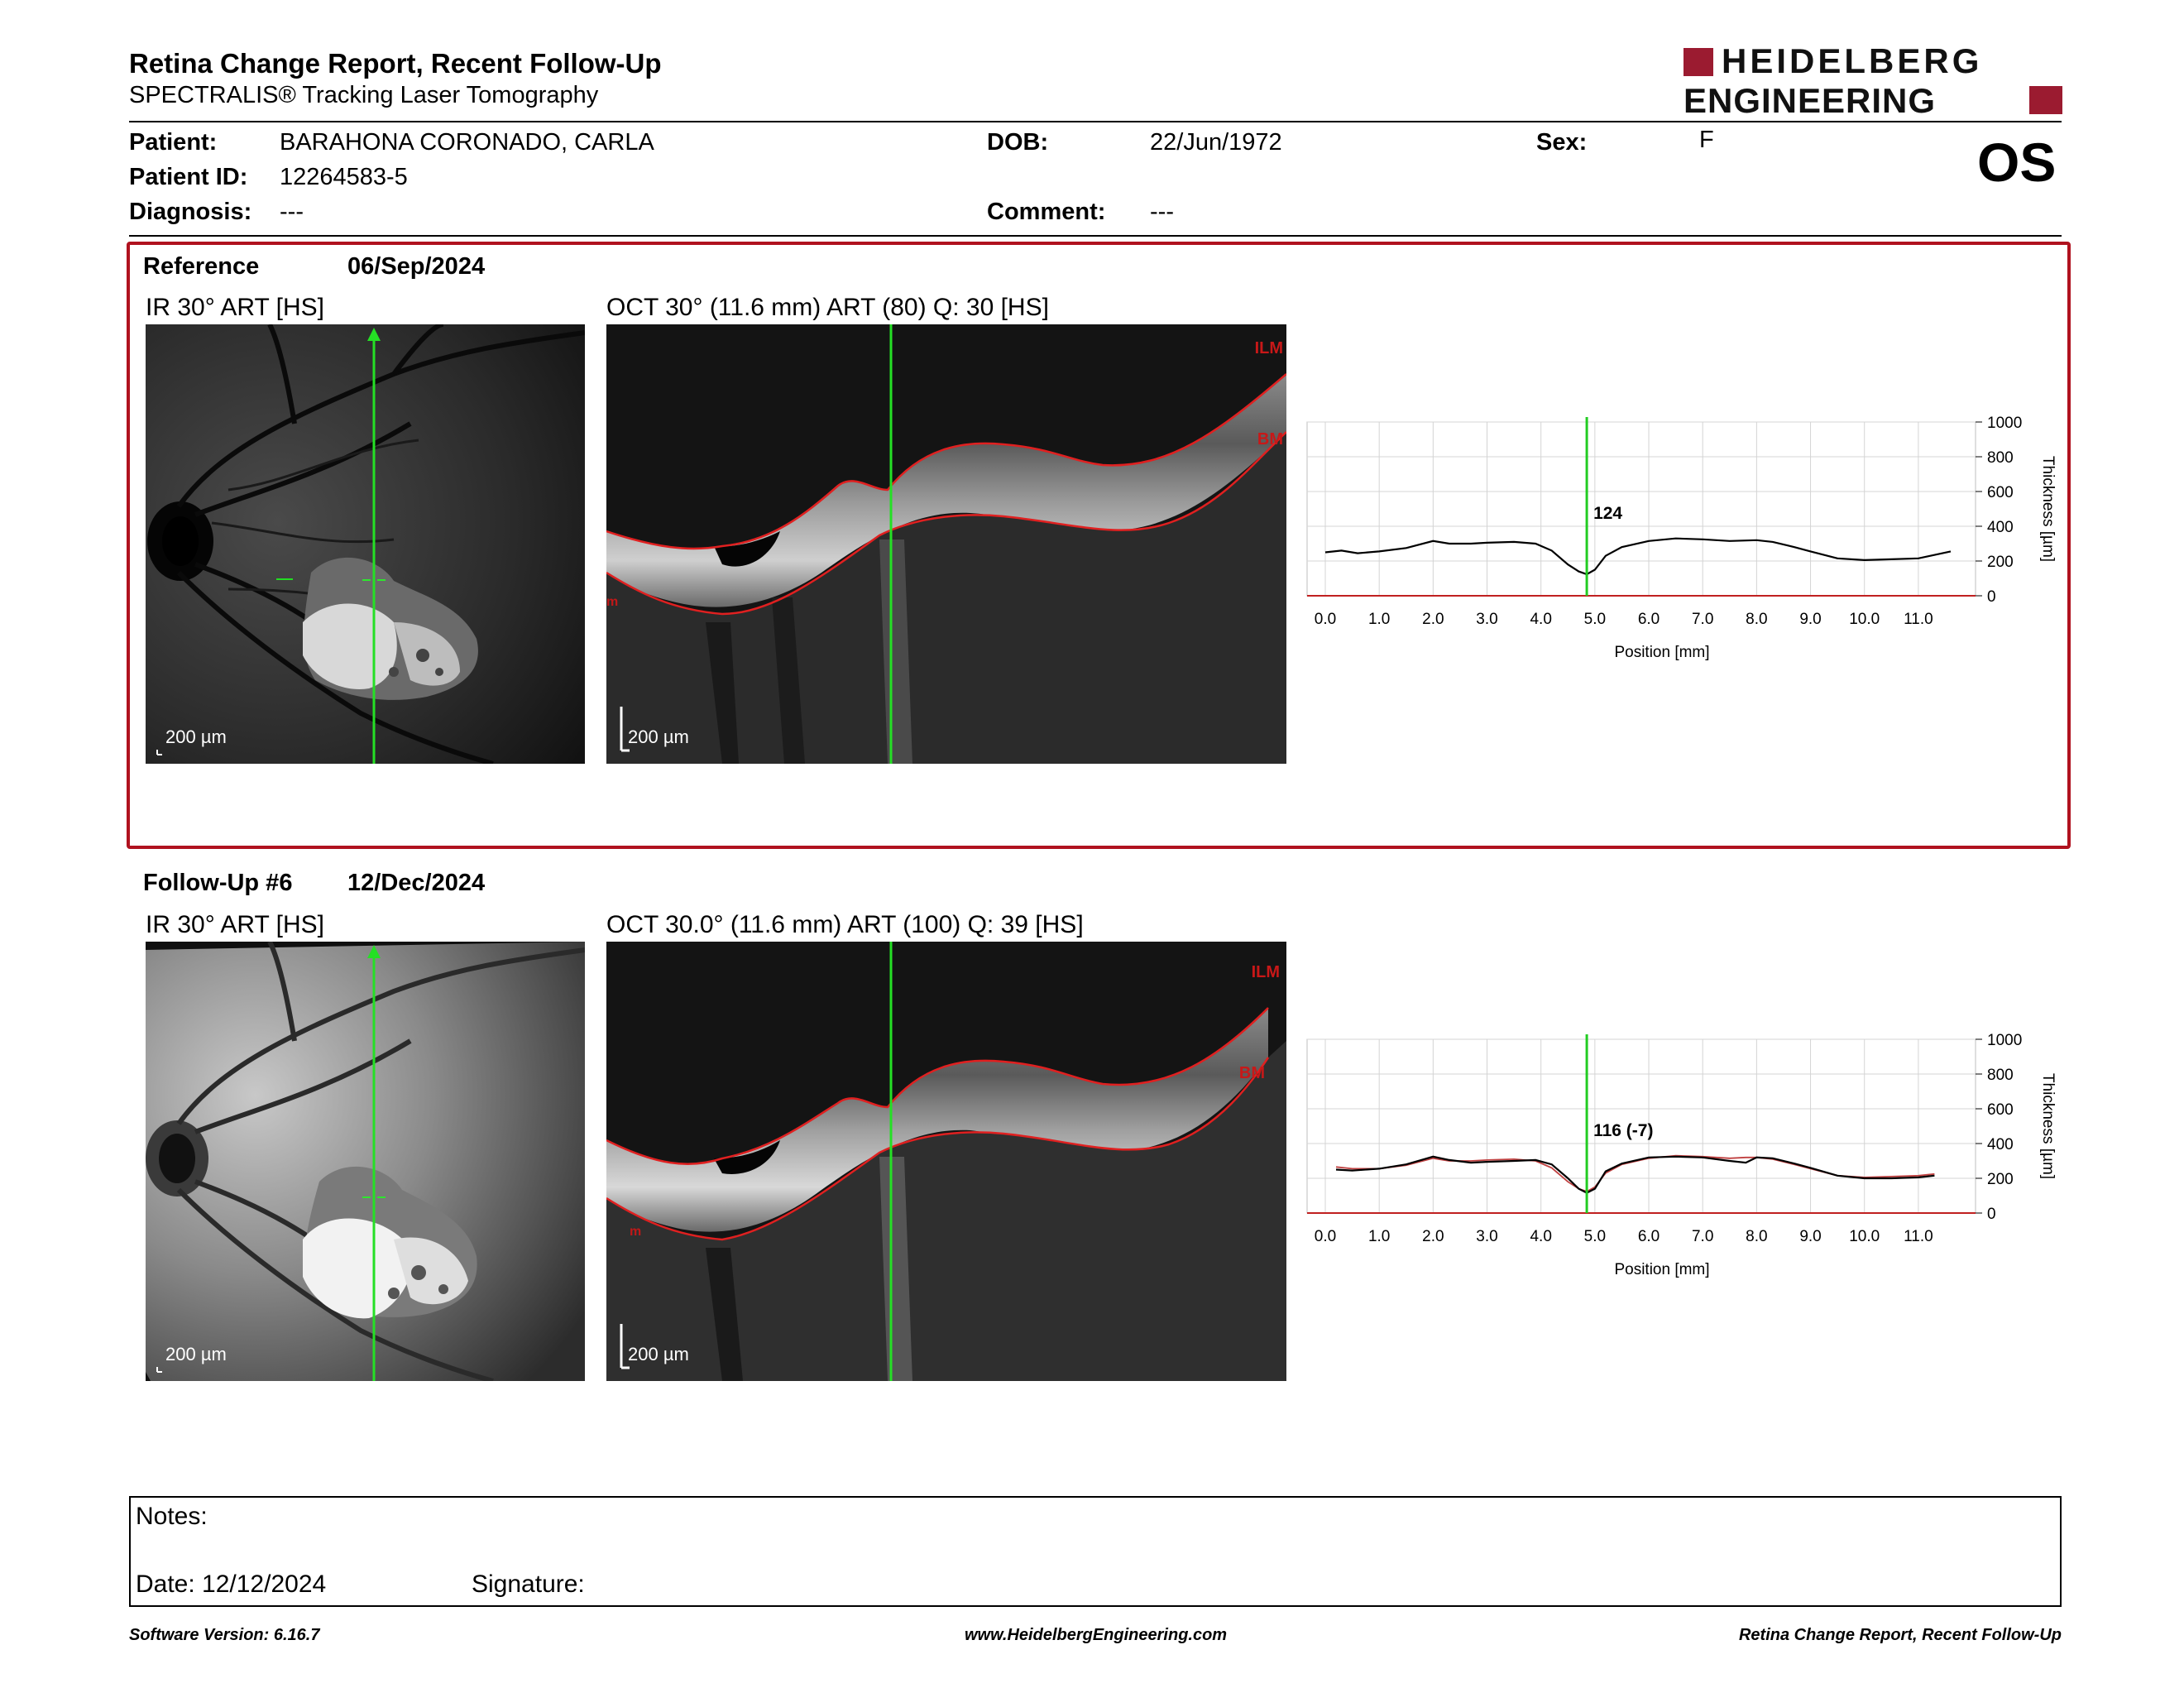 This screenshot has height=1688, width=2184. What do you see at coordinates (2017, 162) in the screenshot?
I see `eye-indicator: OS` at bounding box center [2017, 162].